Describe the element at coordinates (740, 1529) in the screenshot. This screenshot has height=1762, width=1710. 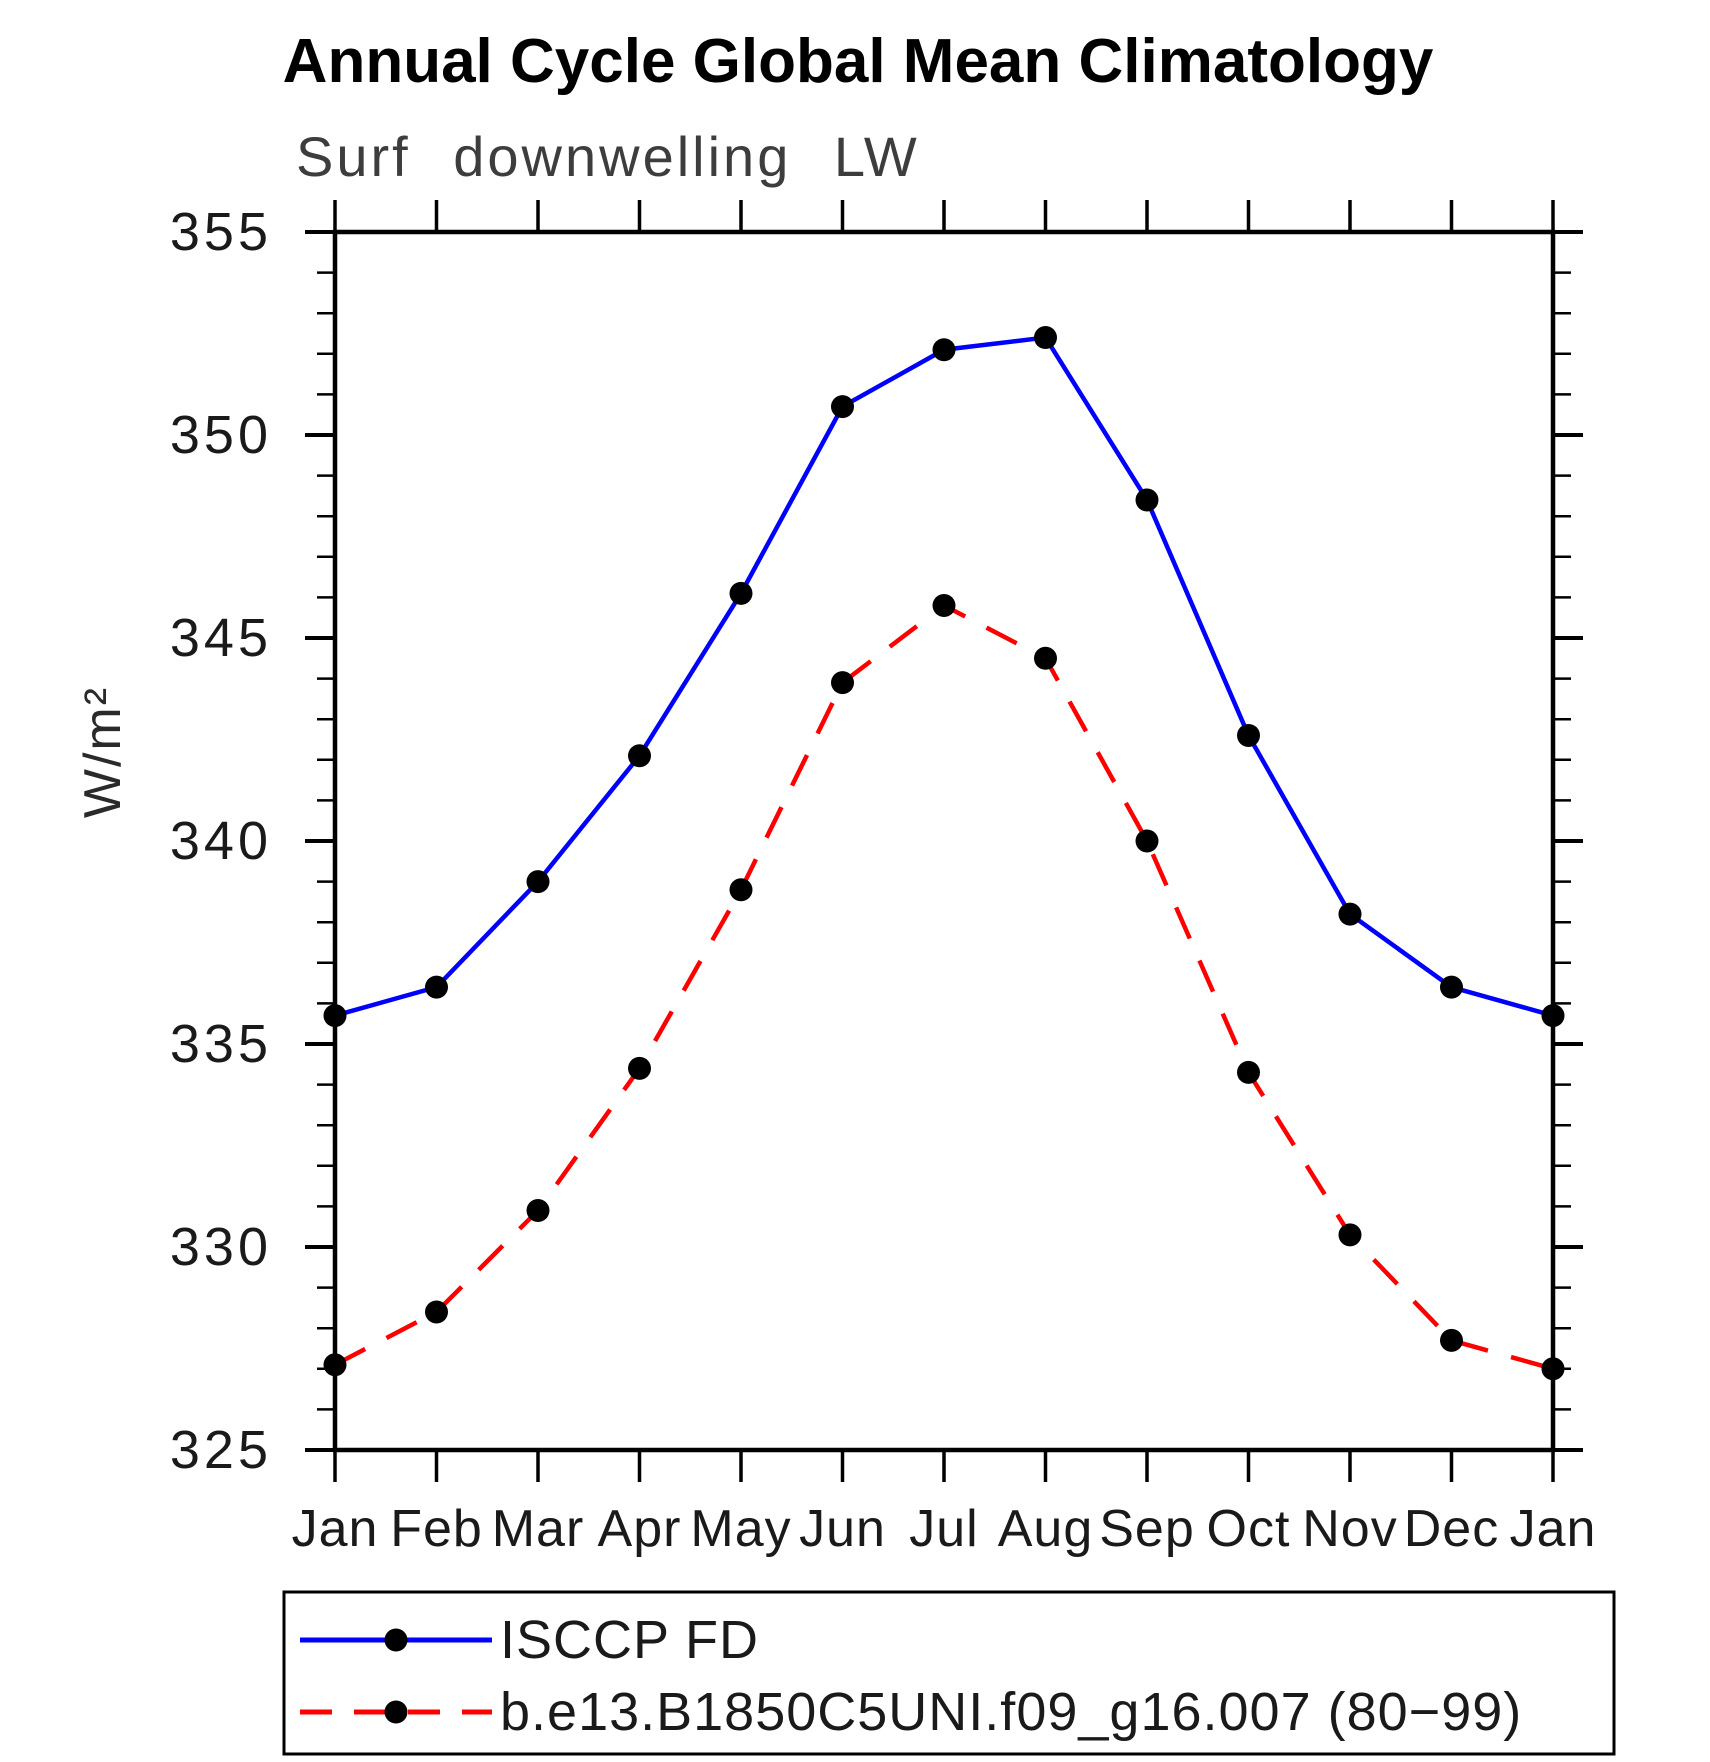
I see `x-tick-label: May` at that location.